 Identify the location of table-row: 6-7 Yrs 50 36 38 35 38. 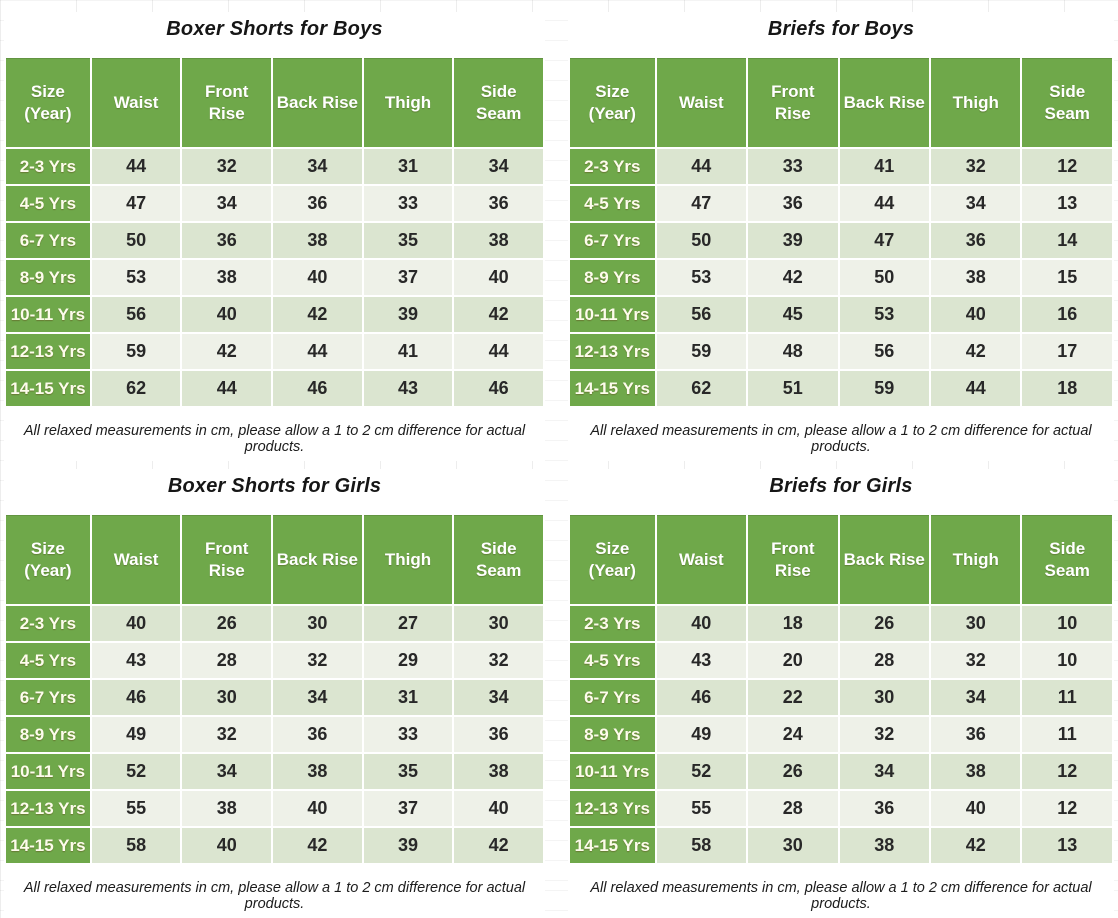
(274, 240).